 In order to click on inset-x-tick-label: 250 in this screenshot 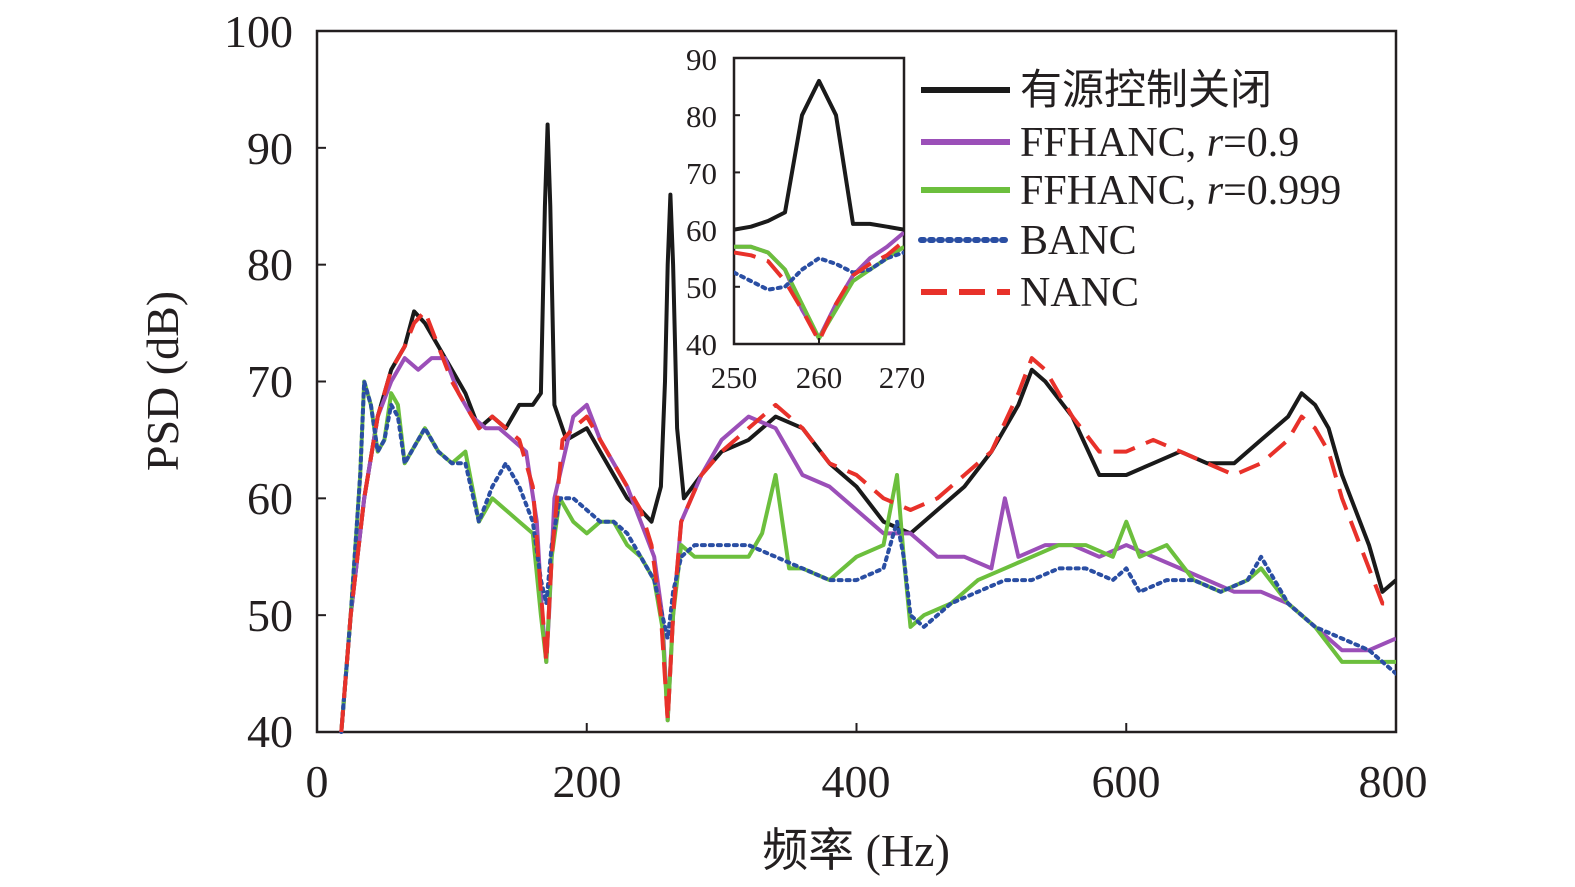, I will do `click(734, 377)`.